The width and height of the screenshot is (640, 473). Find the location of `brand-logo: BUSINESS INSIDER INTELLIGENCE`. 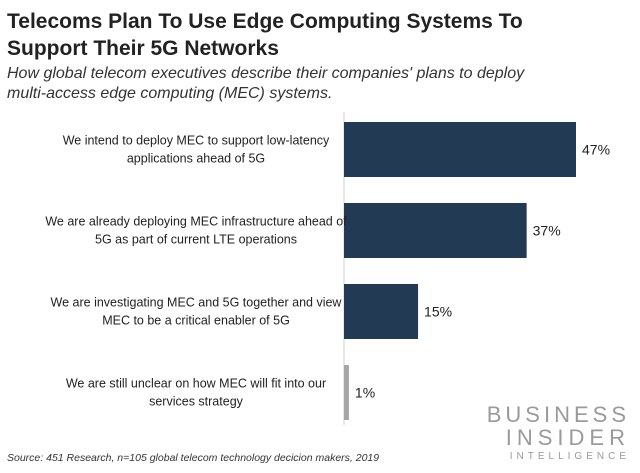

brand-logo: BUSINESS INSIDER INTELLIGENCE is located at coordinates (558, 434).